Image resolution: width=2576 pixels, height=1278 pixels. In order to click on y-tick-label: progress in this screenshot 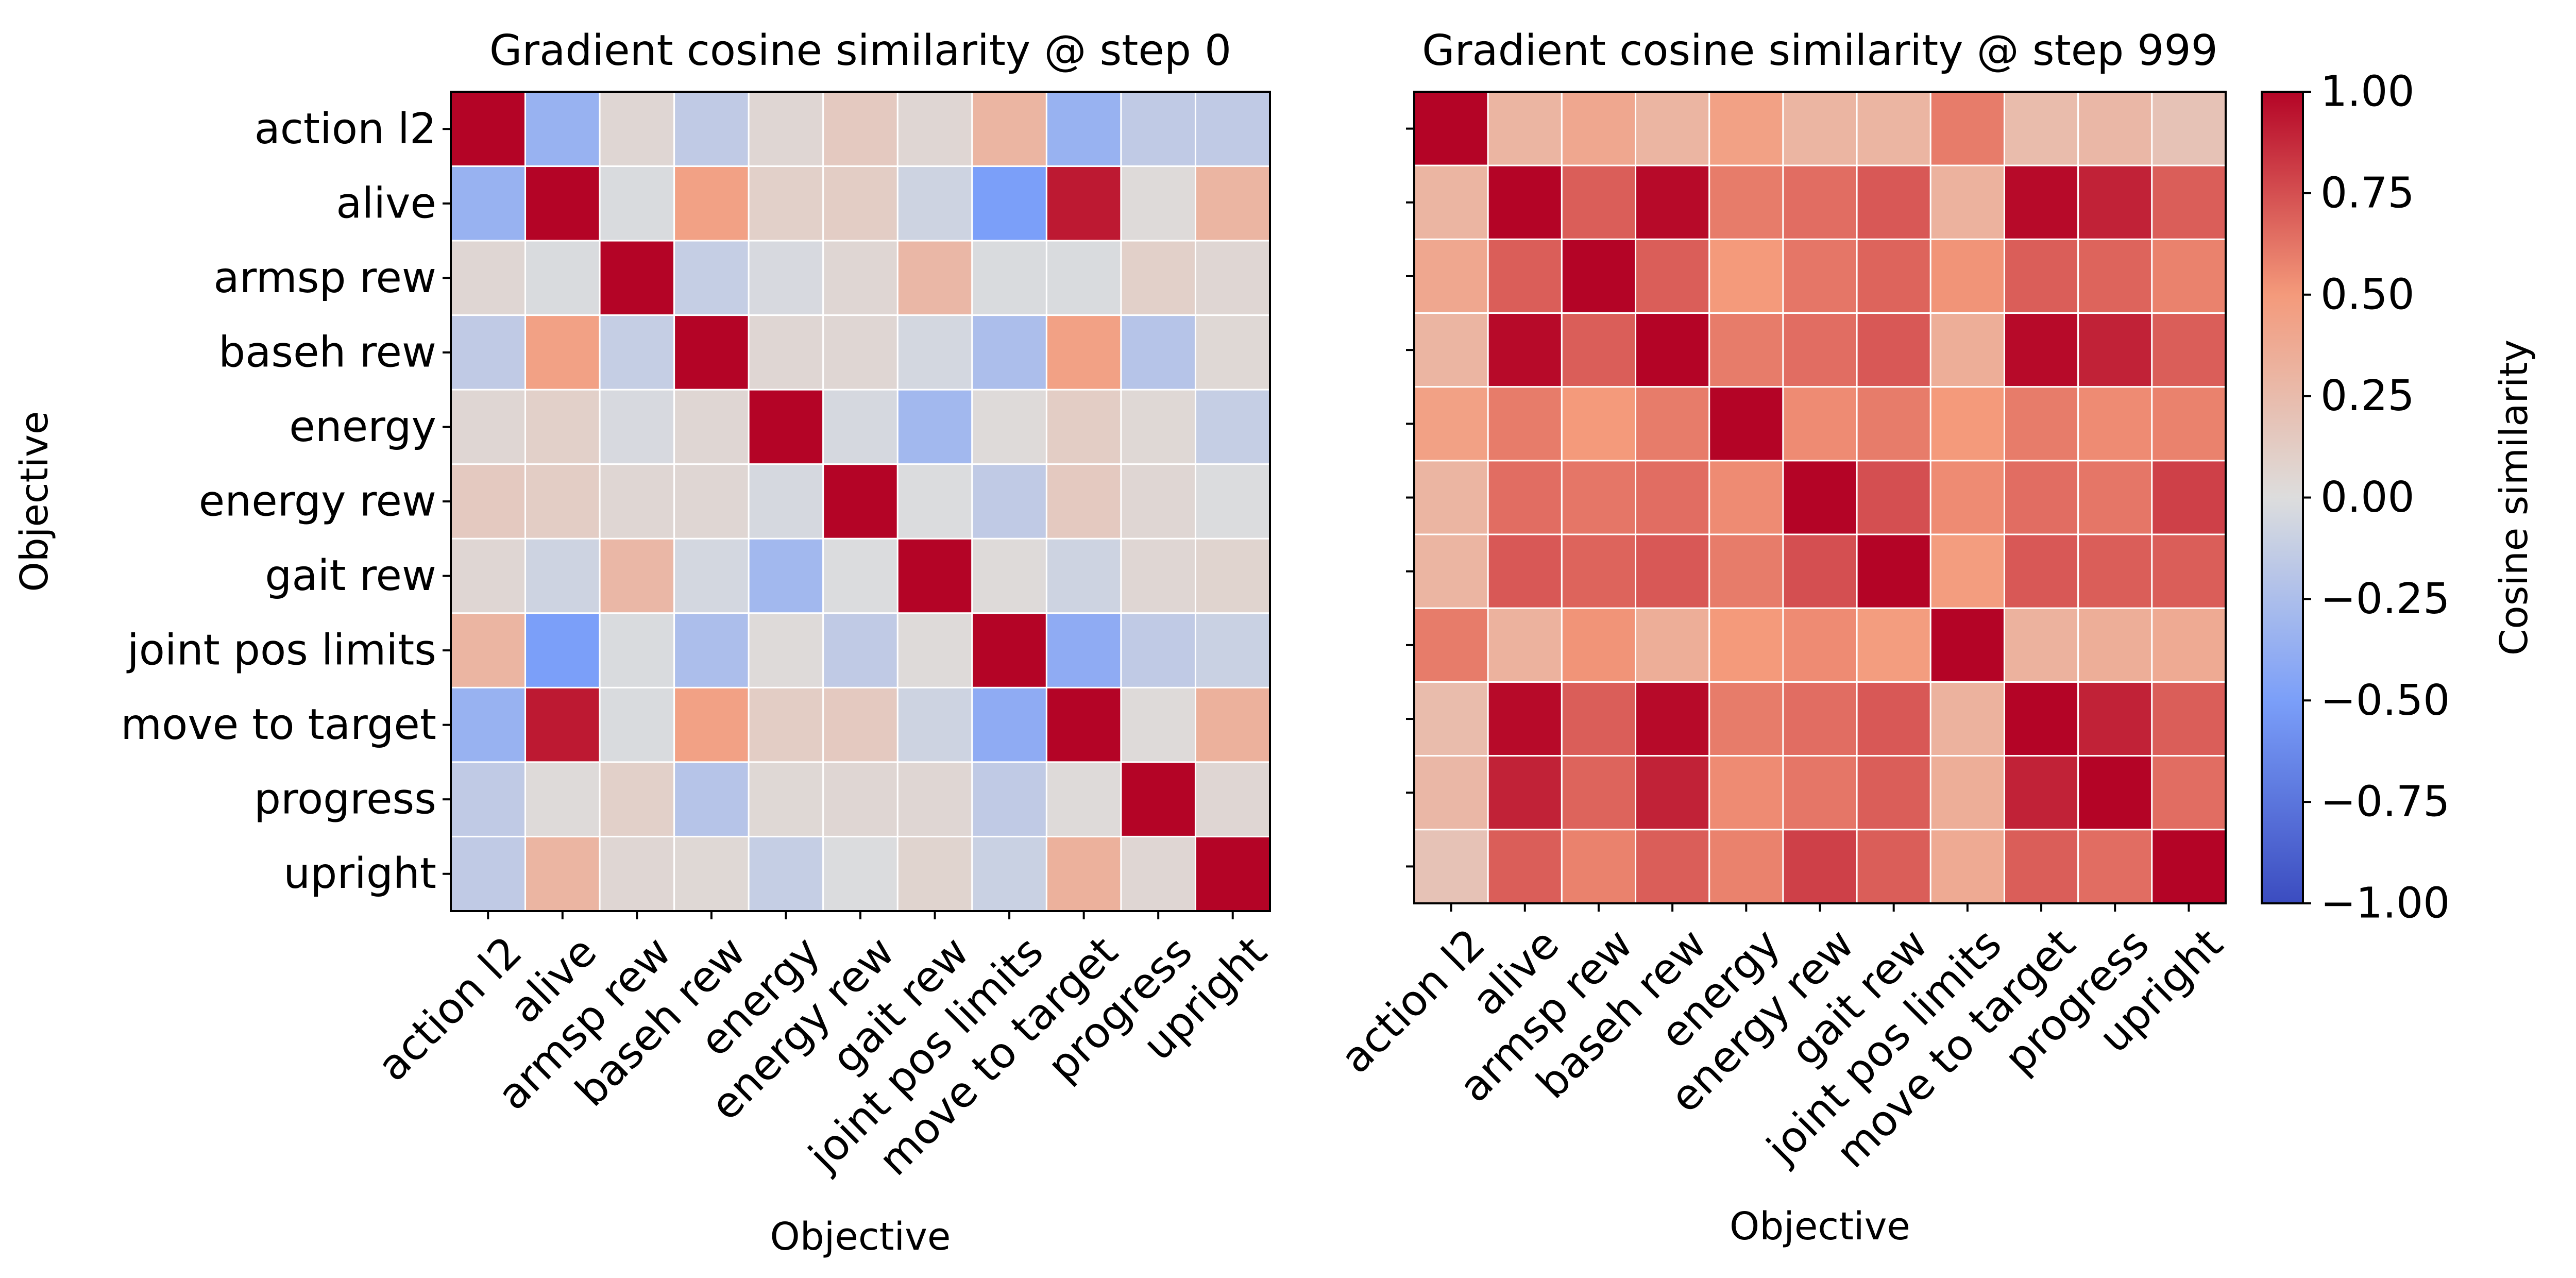, I will do `click(345, 800)`.